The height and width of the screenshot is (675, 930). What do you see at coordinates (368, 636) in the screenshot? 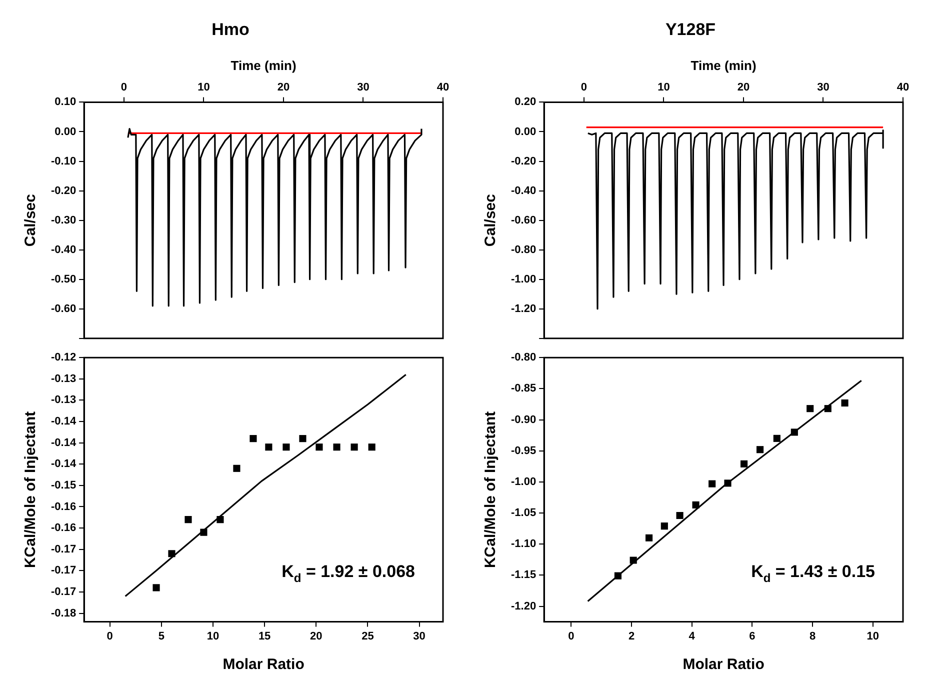
I see `x-tick-label: 25` at bounding box center [368, 636].